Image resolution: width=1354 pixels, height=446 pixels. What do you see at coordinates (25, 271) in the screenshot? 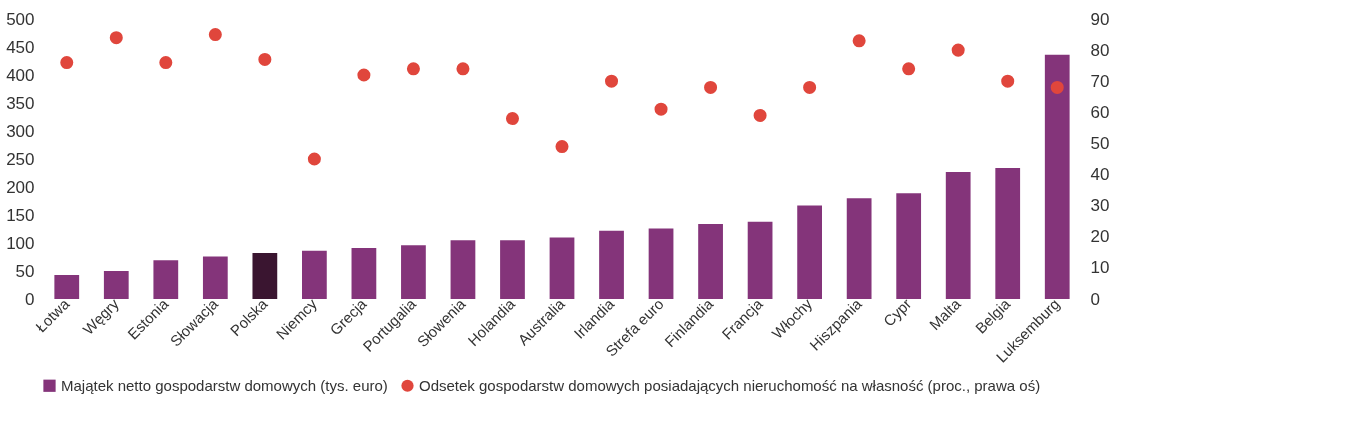
I see `y-tick-label: 50` at bounding box center [25, 271].